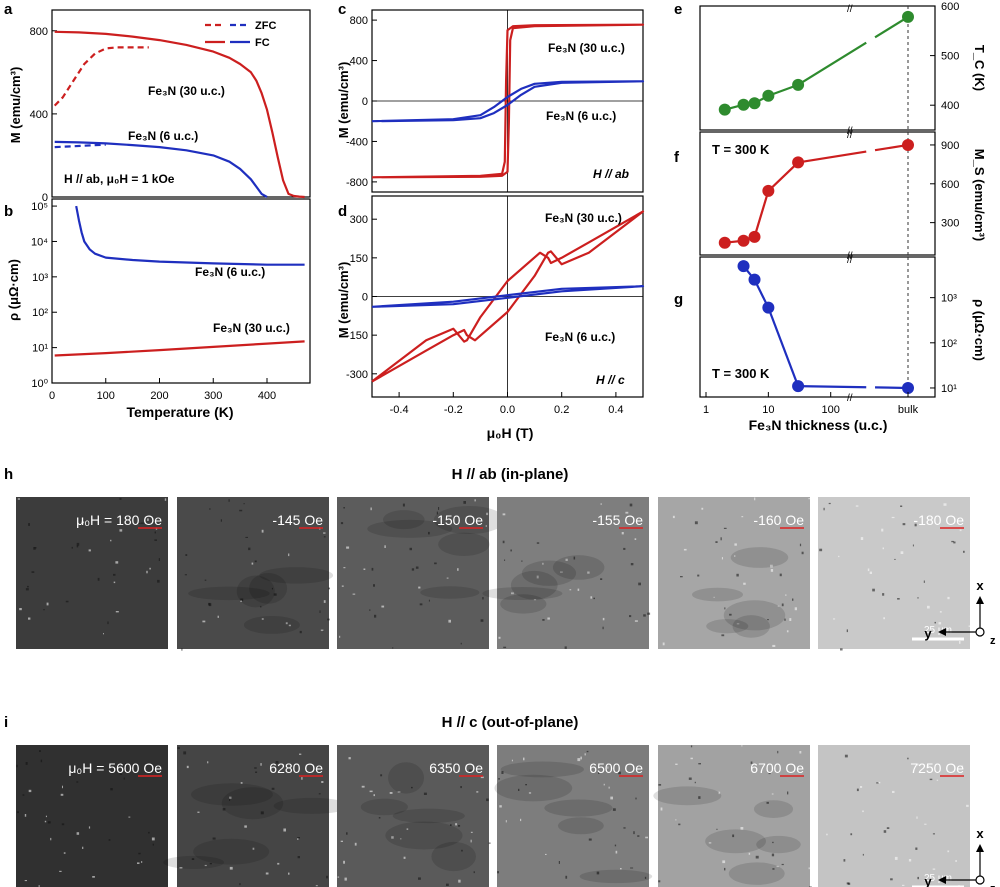 This screenshot has height=887, width=1000. What do you see at coordinates (359, 259) in the screenshot?
I see `y-tick-label-d: 150` at bounding box center [359, 259].